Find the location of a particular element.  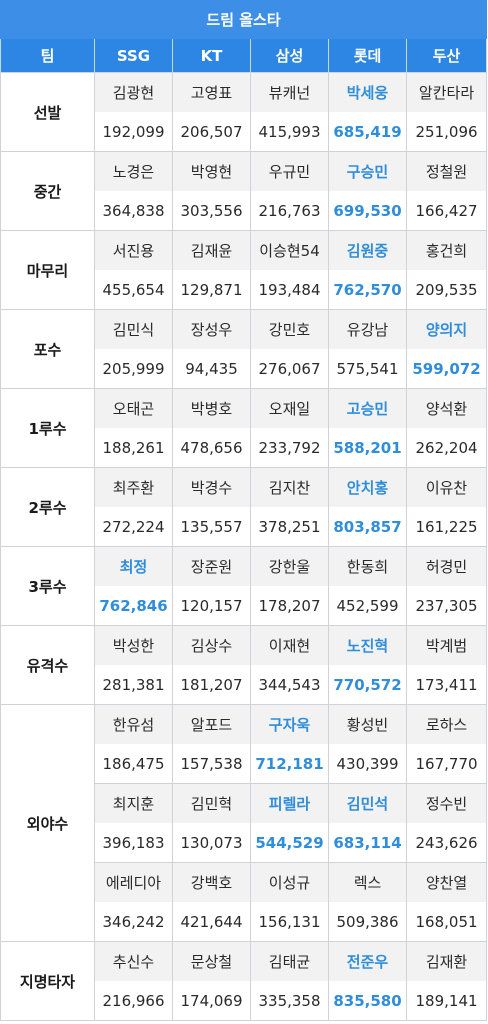

player-name: 에레디아 is located at coordinates (133, 882).